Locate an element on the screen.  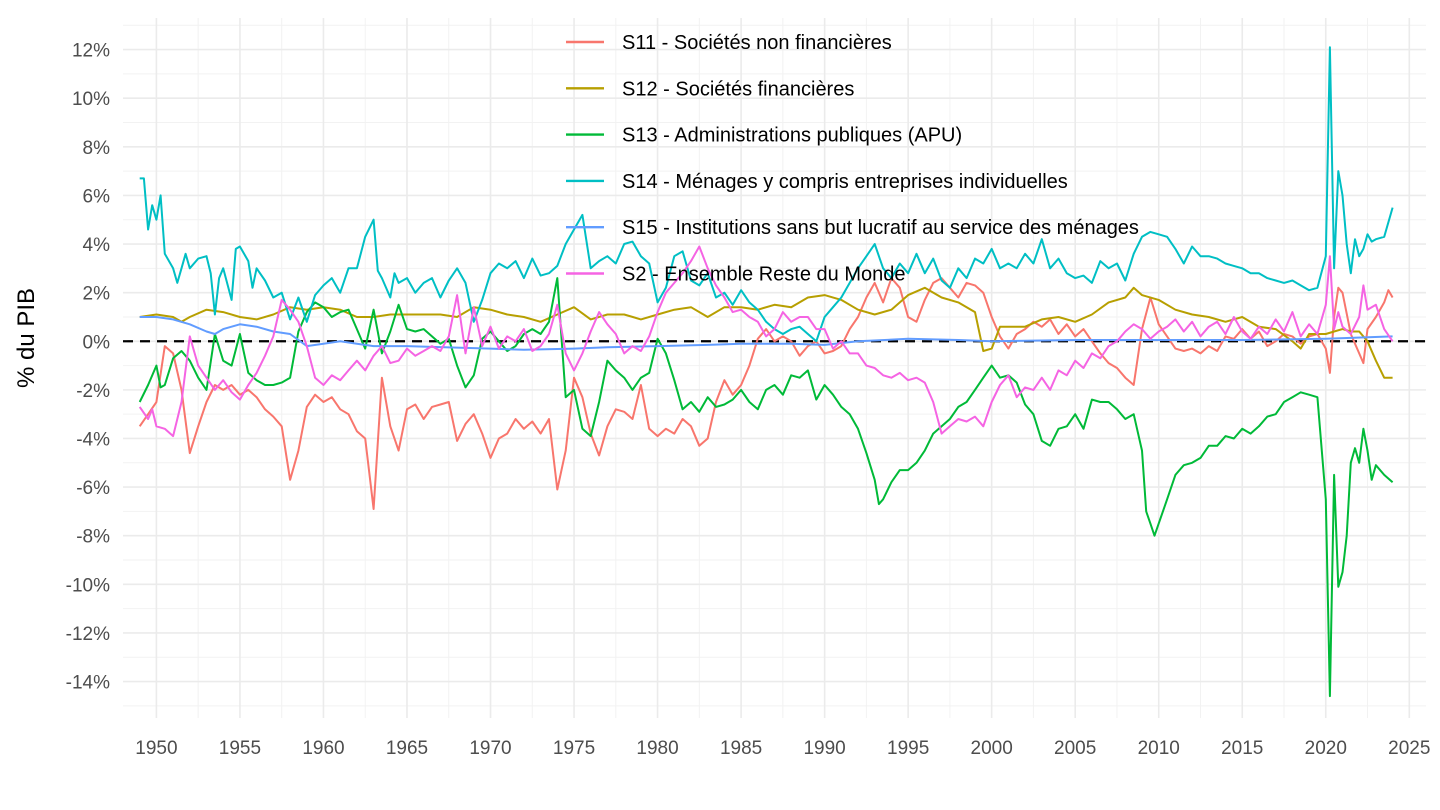
x-tick-label: 1995 is located at coordinates (908, 748).